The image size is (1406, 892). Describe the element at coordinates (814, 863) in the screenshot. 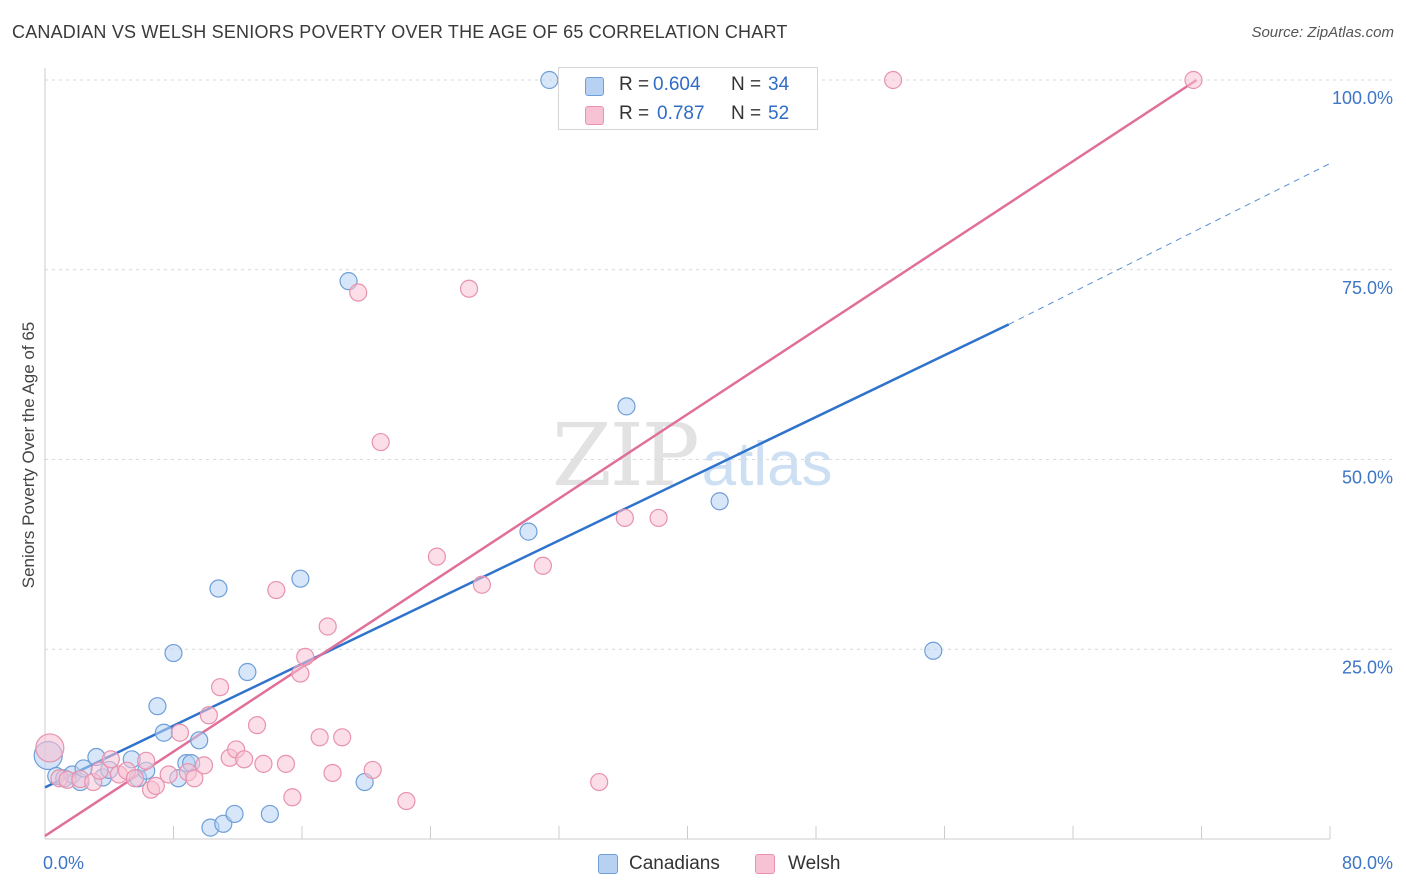

I see `welsh-legend-label: Welsh` at that location.